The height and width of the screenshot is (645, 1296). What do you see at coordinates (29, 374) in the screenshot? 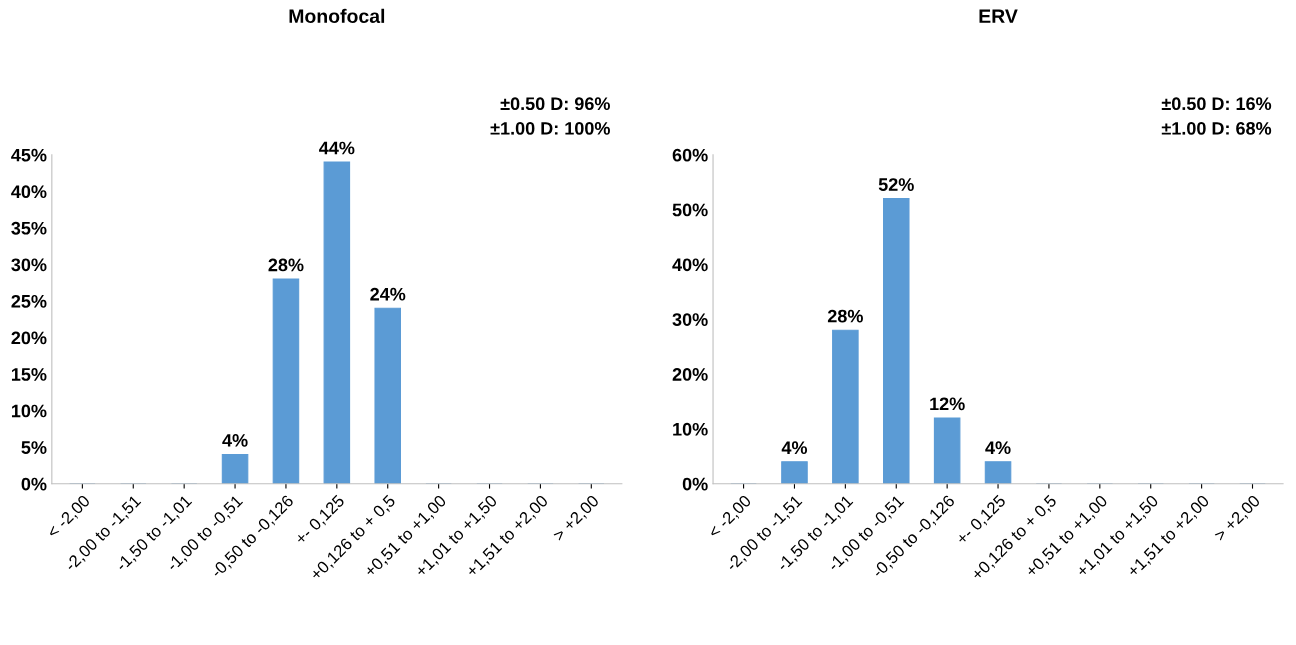
I see `y-tick-label: 15%` at bounding box center [29, 374].